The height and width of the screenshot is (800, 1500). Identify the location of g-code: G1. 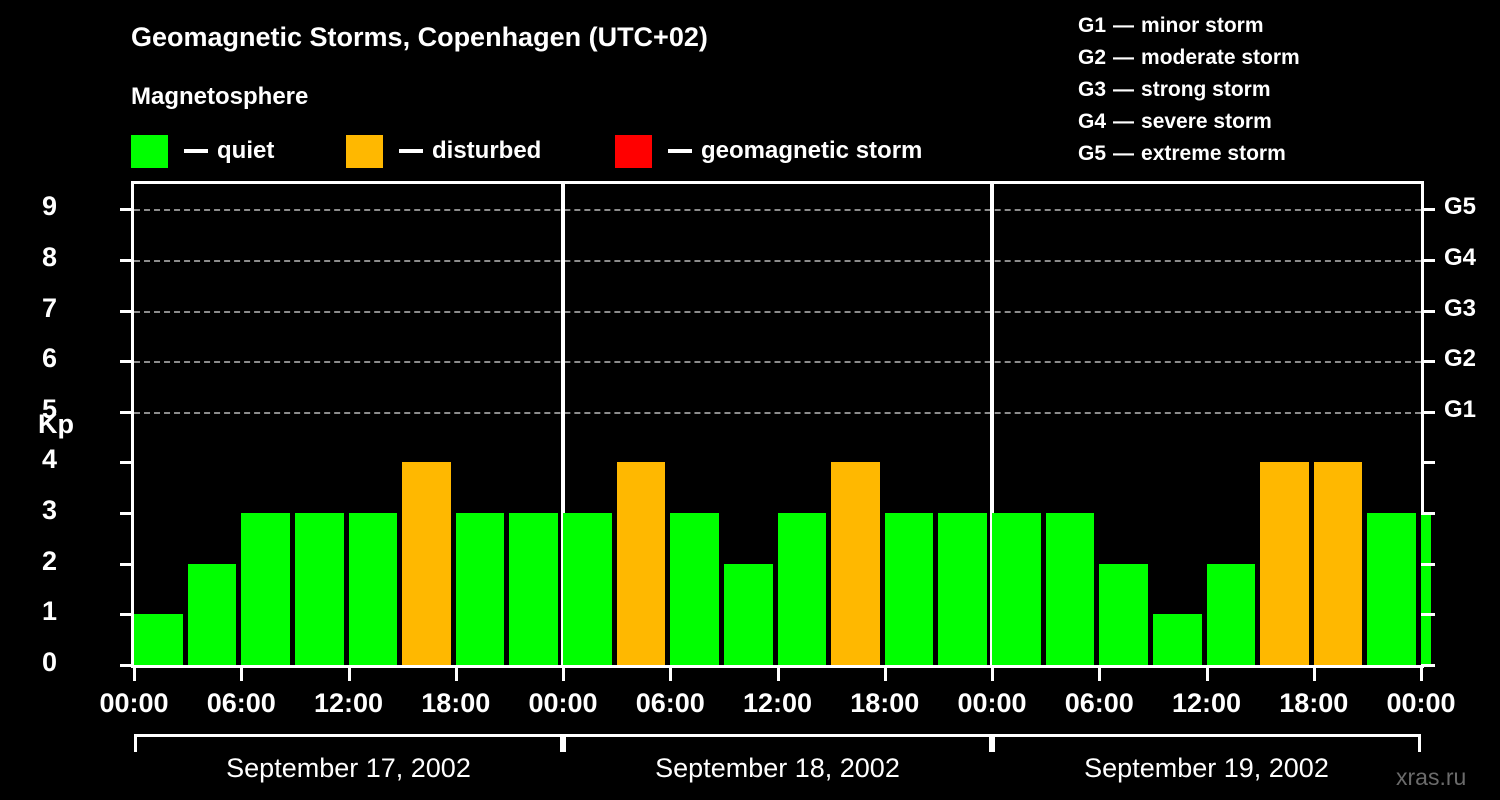
(1092, 25).